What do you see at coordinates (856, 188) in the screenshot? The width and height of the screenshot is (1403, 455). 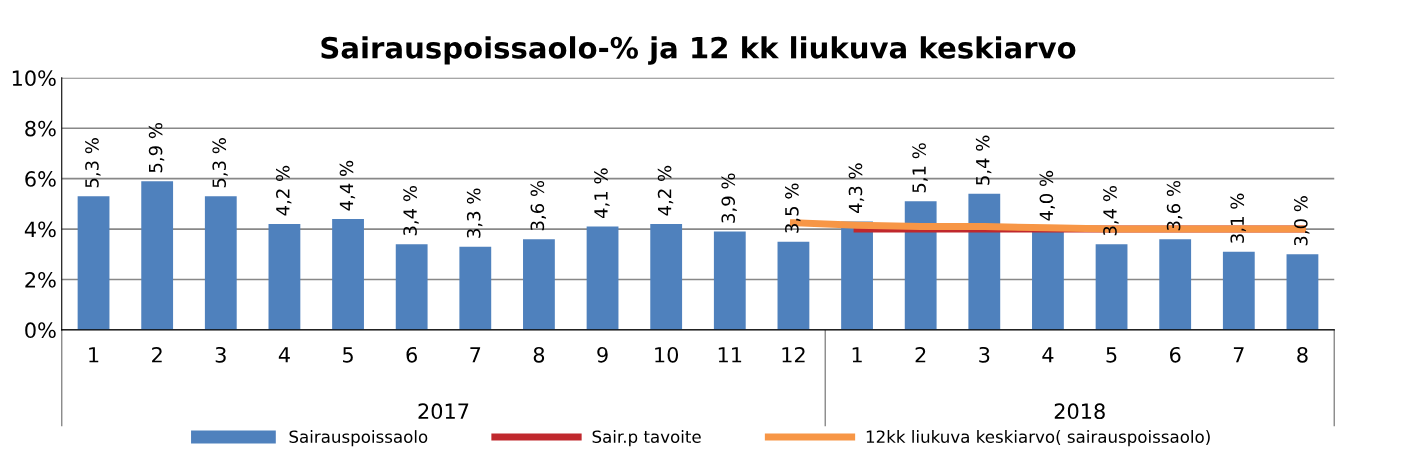 I see `data-label: 4,3 %` at bounding box center [856, 188].